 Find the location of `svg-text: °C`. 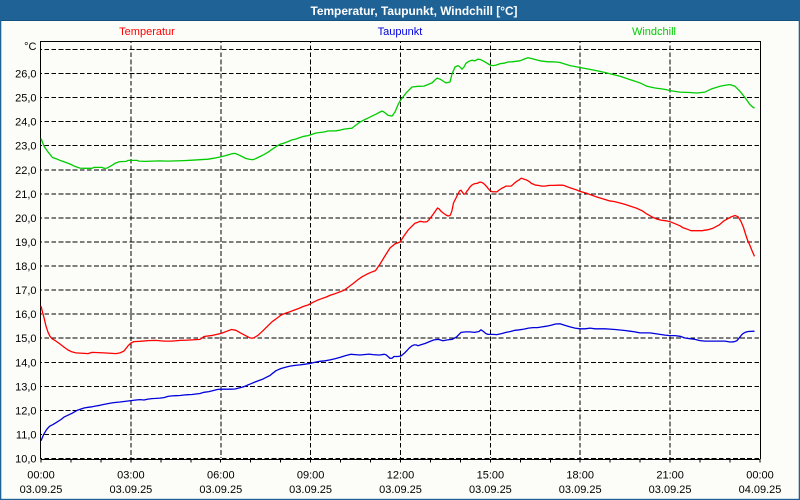

svg-text: °C is located at coordinates (30, 47).